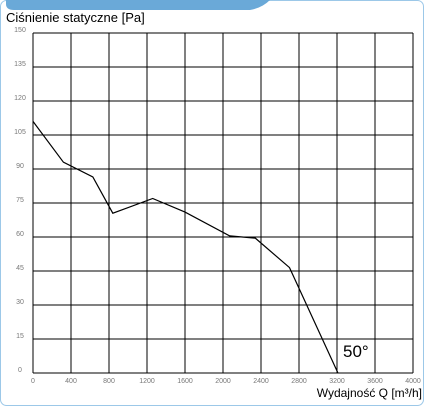 The image size is (424, 406). Describe the element at coordinates (20, 166) in the screenshot. I see `y-tick-label: 90` at that location.